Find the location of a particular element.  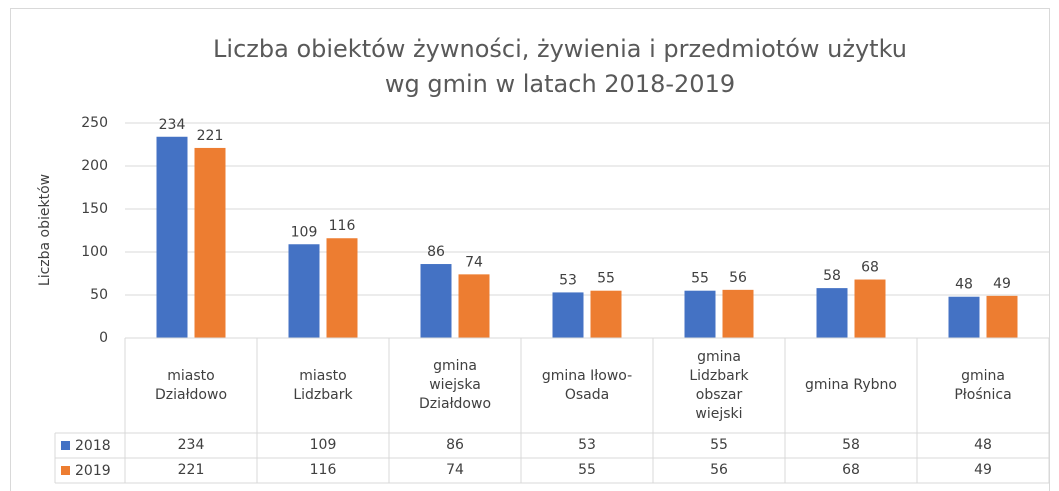

y-axis-title: Liczba obiektów is located at coordinates (45, 230).